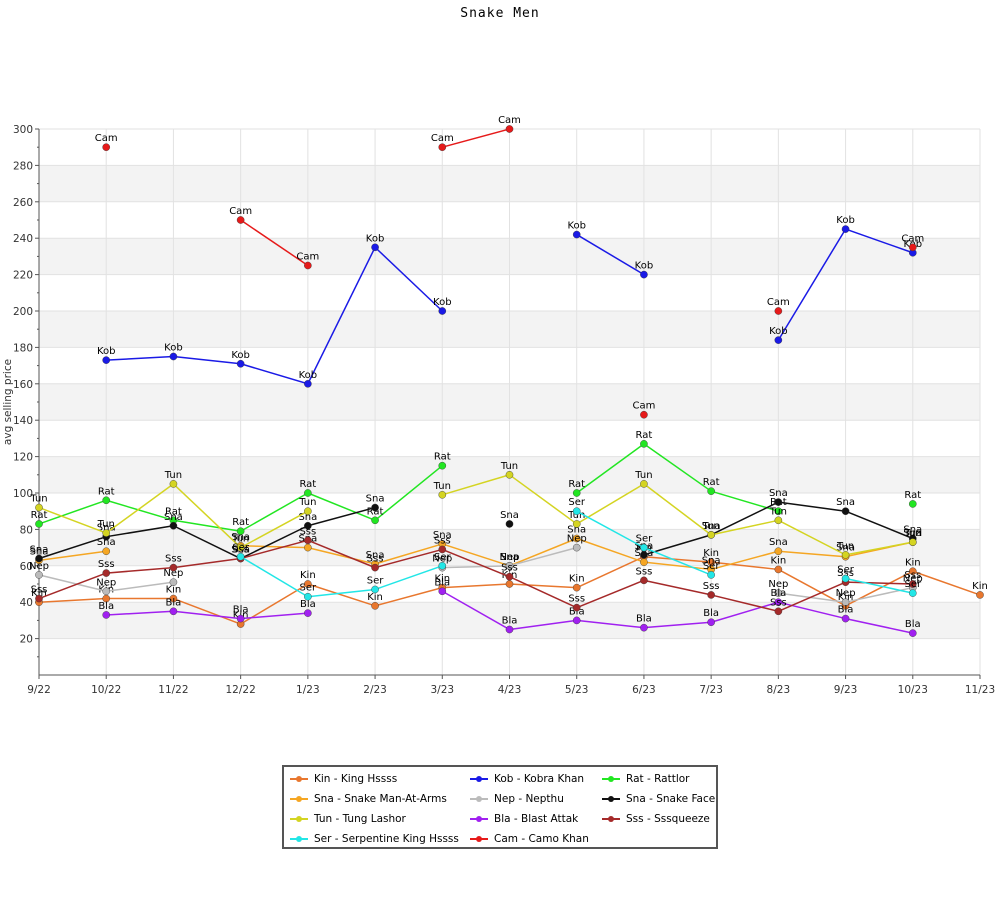  What do you see at coordinates (527, 779) in the screenshot?
I see `legend-item: Kob - Kobra Khan` at bounding box center [527, 779].